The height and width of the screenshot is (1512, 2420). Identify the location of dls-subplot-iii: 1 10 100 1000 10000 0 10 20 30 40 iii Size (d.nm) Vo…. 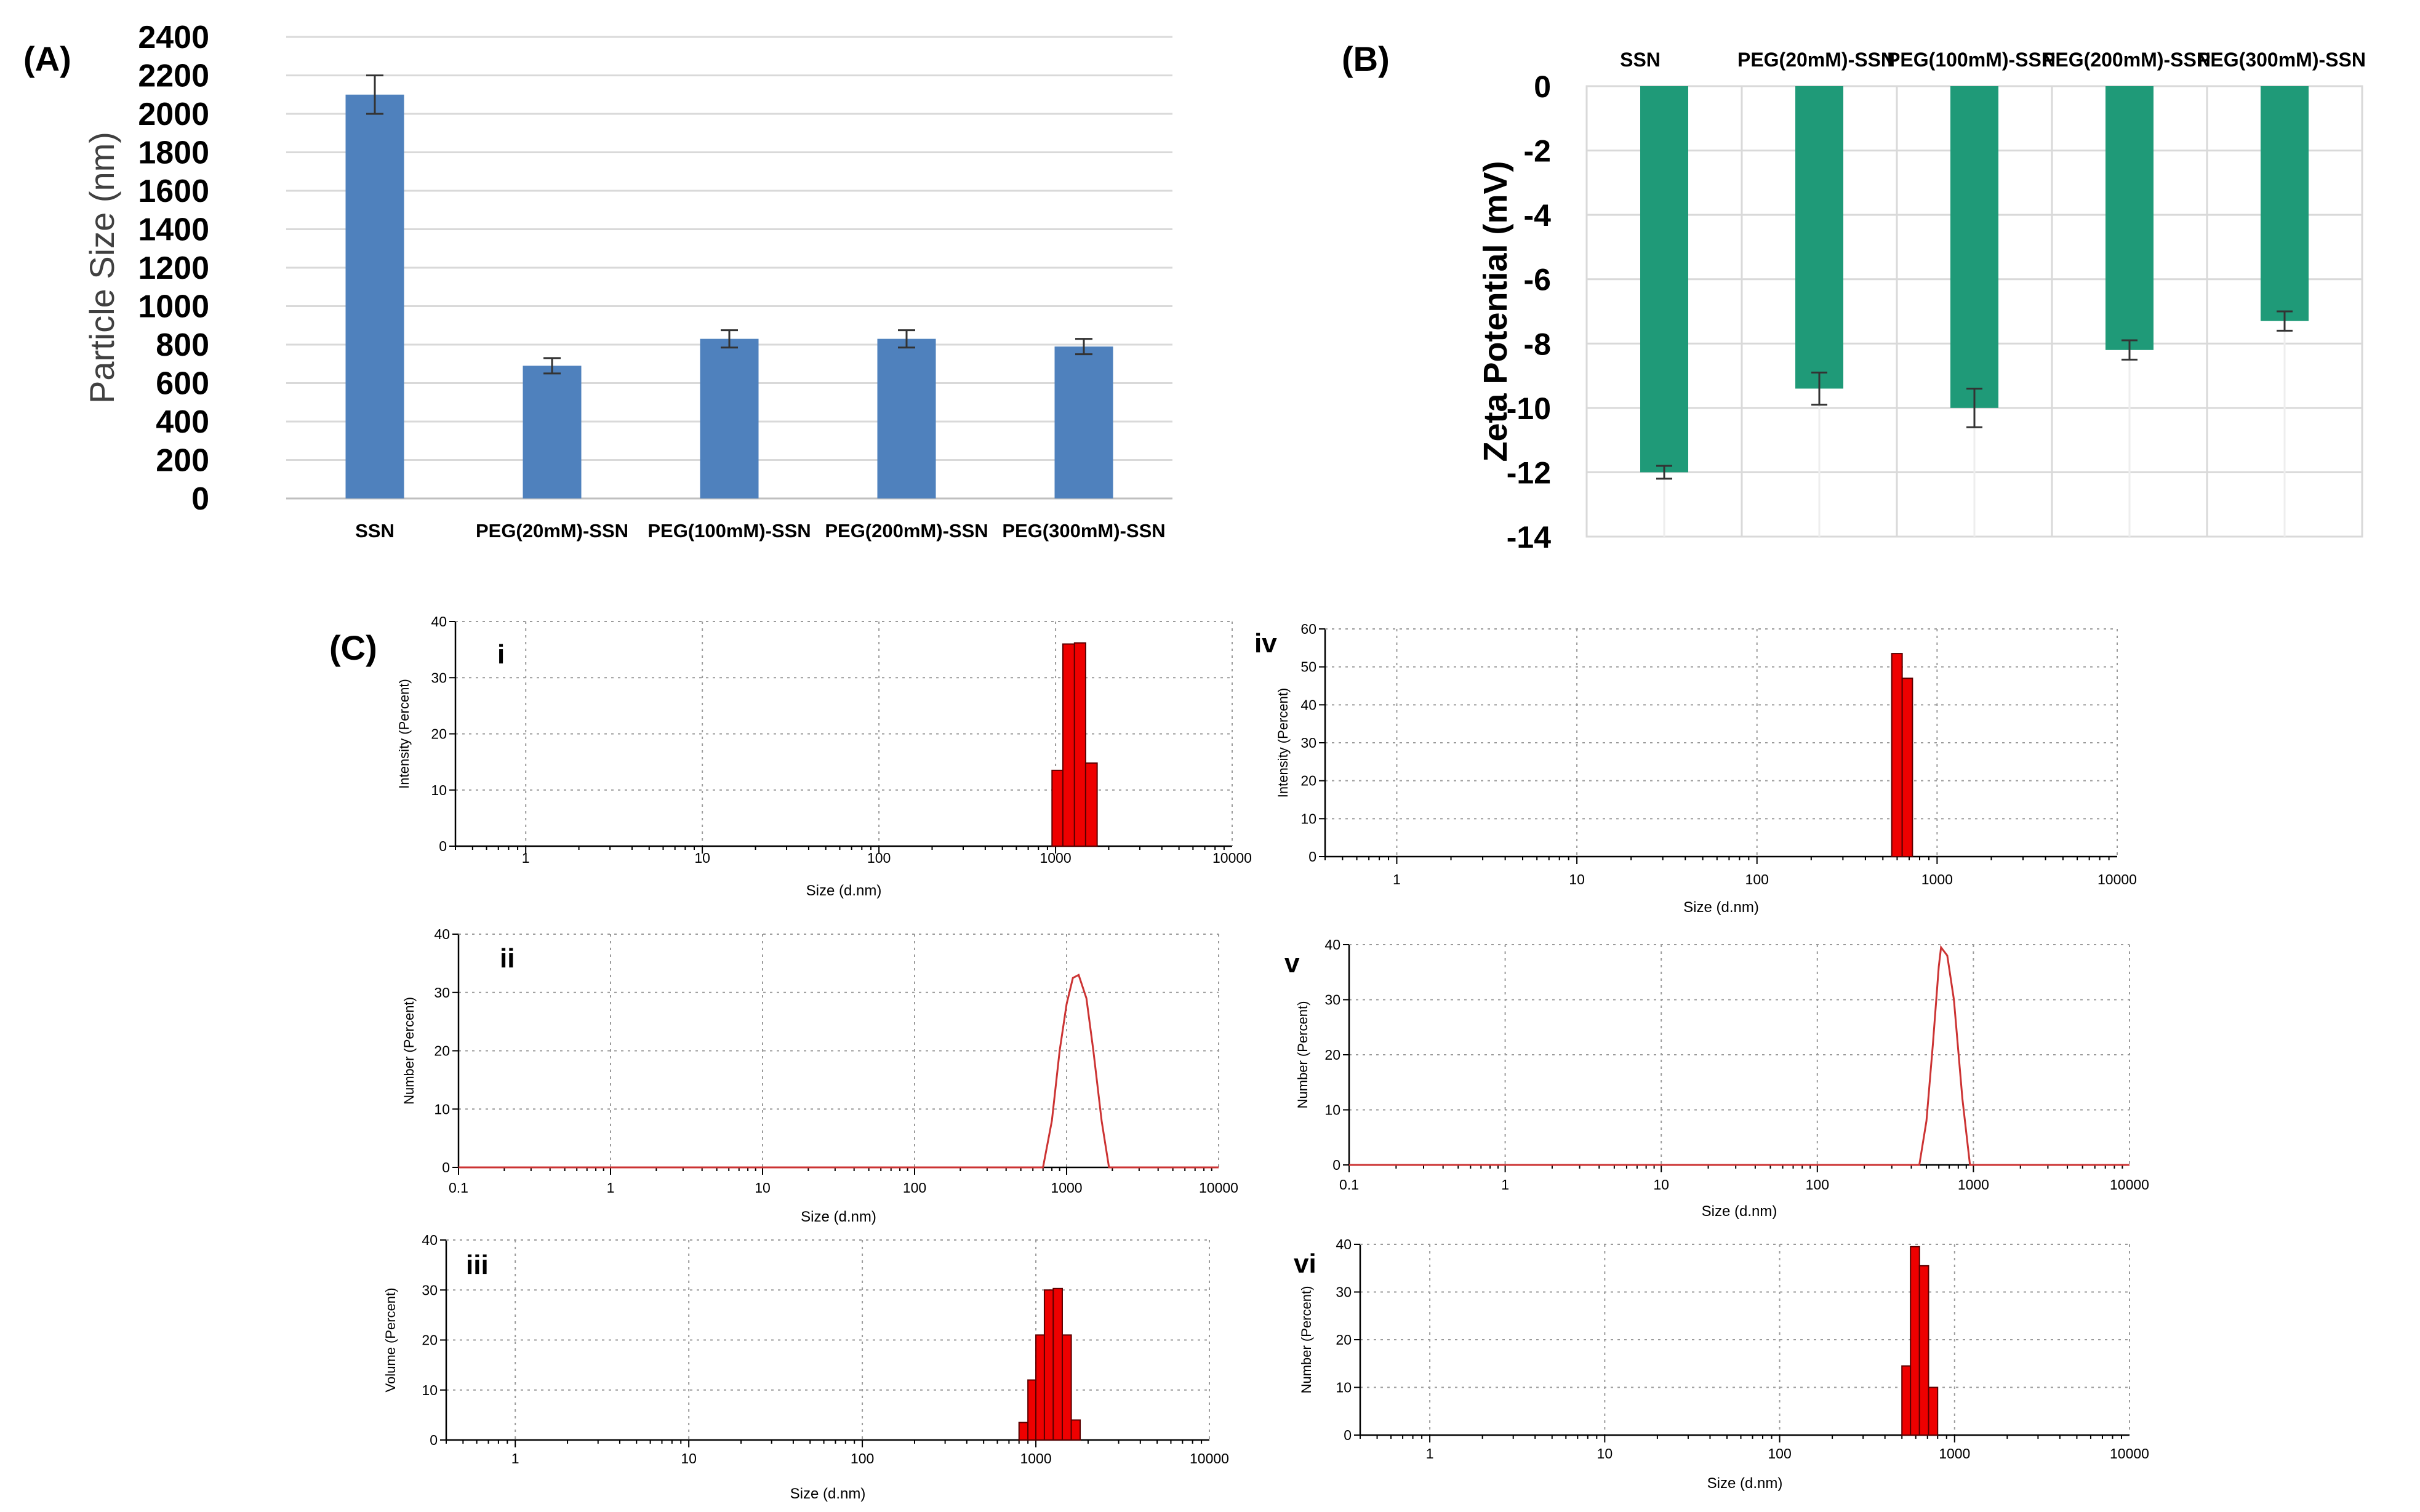
(806, 1367).